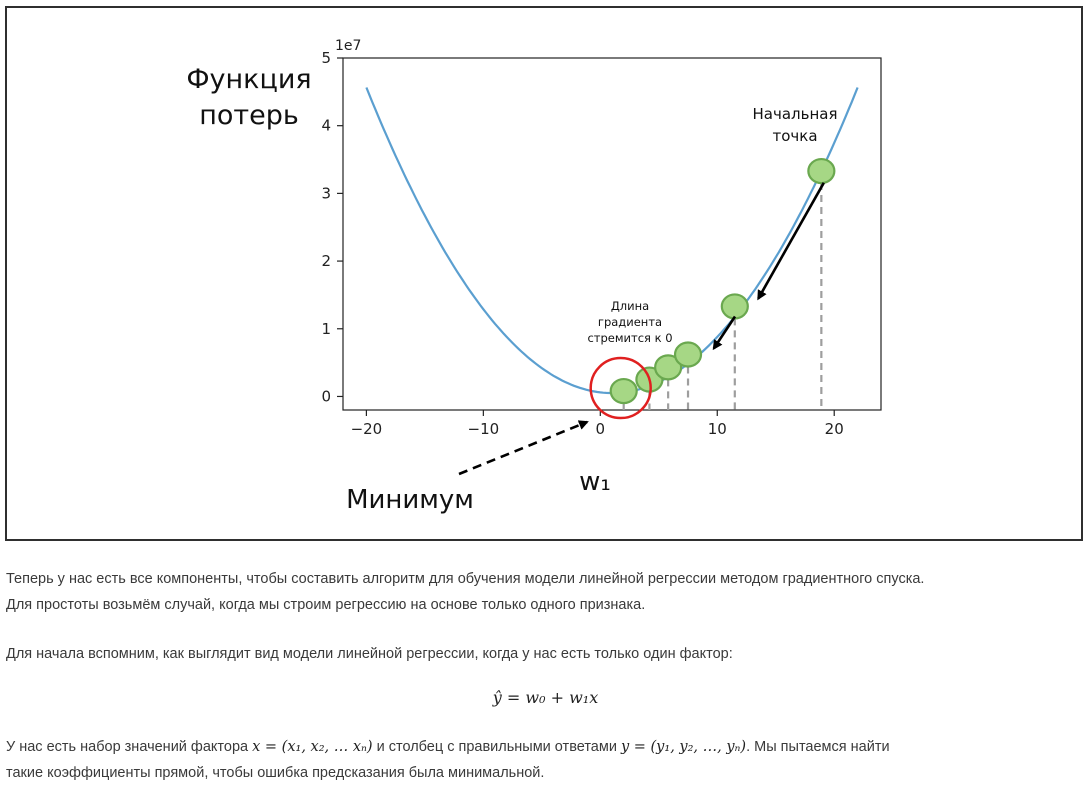 This screenshot has width=1091, height=787. Describe the element at coordinates (834, 429) in the screenshot. I see `x-tick-label: 20` at that location.